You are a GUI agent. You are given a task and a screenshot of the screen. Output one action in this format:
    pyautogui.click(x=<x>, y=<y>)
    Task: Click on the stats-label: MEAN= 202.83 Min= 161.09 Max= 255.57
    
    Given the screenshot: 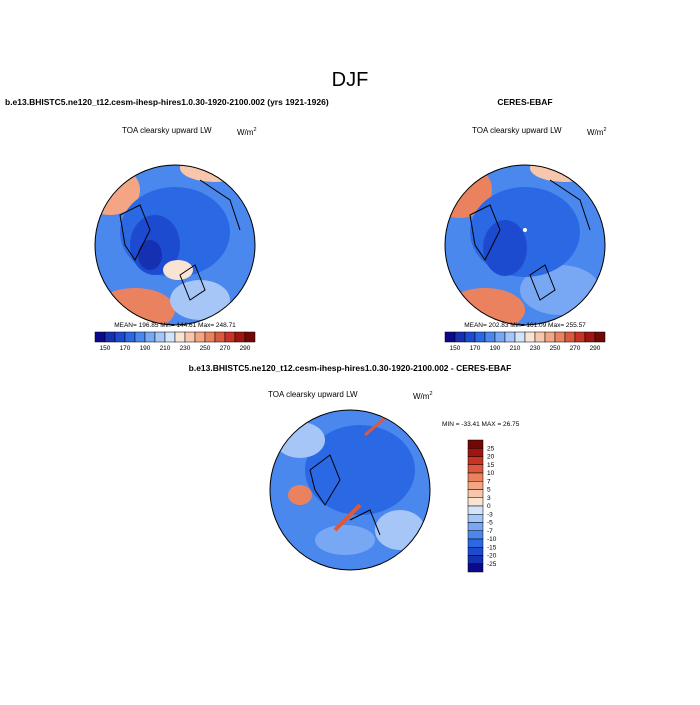 What is the action you would take?
    pyautogui.click(x=525, y=325)
    